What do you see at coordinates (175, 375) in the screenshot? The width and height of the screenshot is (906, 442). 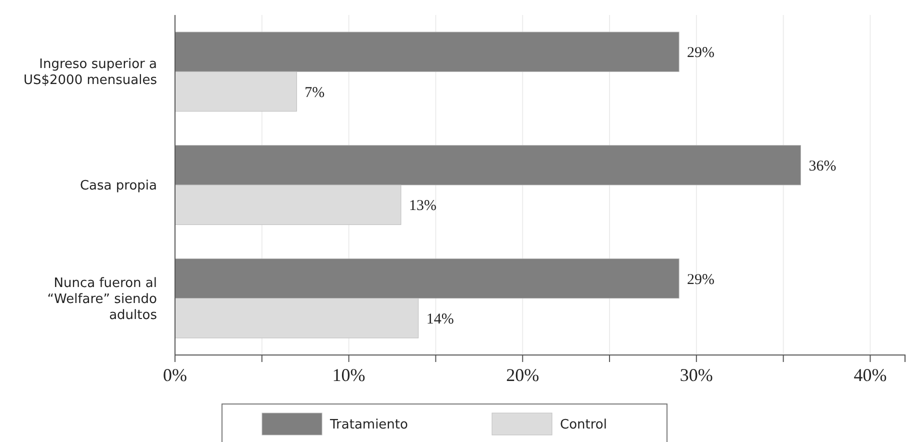 I see `x-tick-label: 0%` at bounding box center [175, 375].